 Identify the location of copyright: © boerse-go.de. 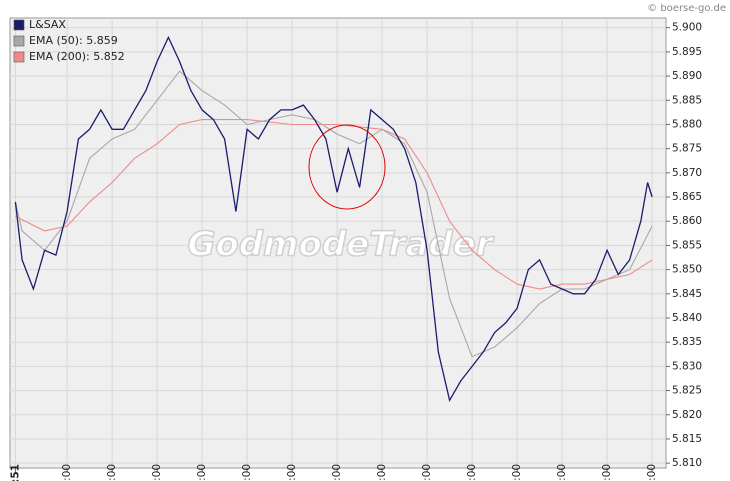
(686, 8).